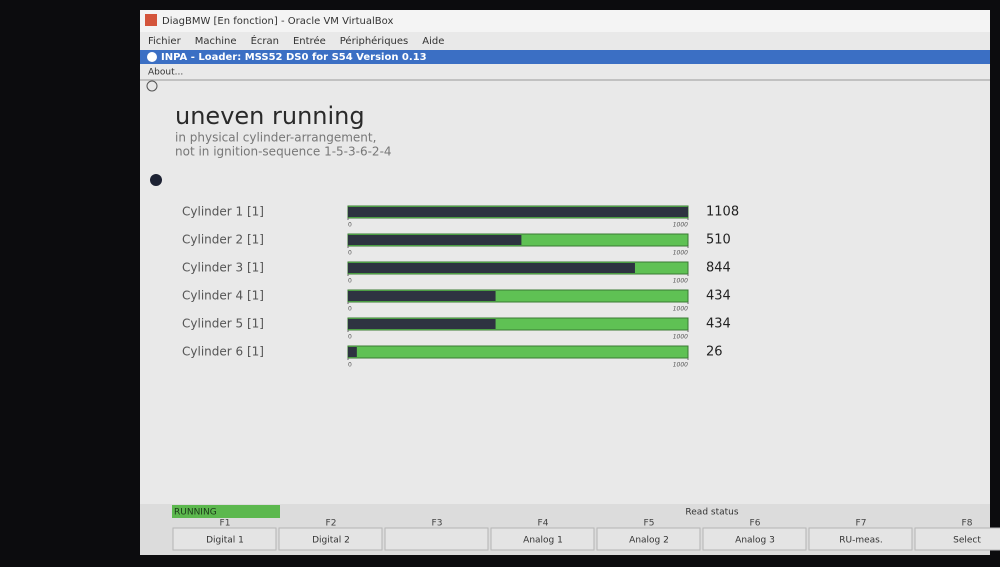 The width and height of the screenshot is (1000, 567). I want to click on cylinder-value: 1108, so click(722, 212).